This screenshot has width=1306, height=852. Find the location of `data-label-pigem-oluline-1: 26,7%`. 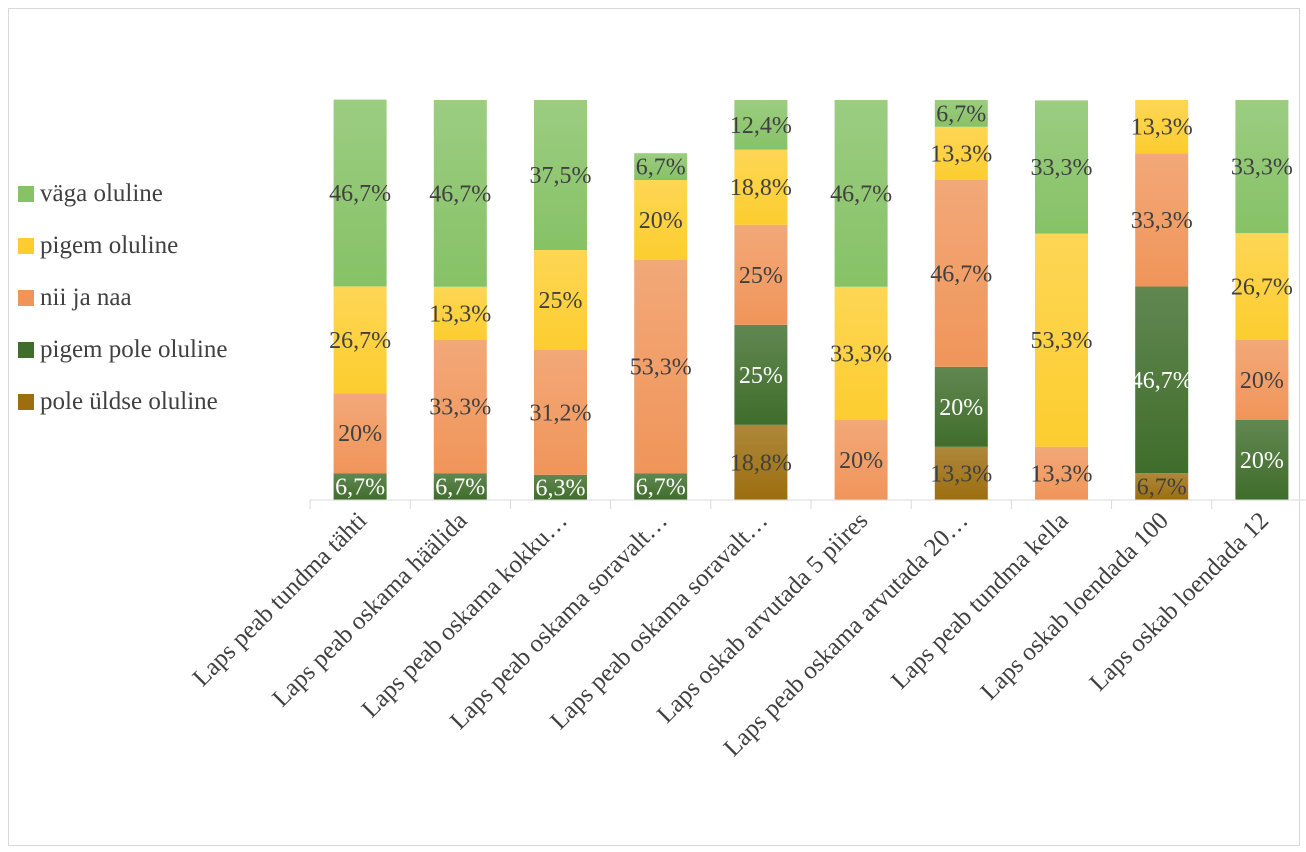

data-label-pigem-oluline-1: 26,7% is located at coordinates (360, 341).